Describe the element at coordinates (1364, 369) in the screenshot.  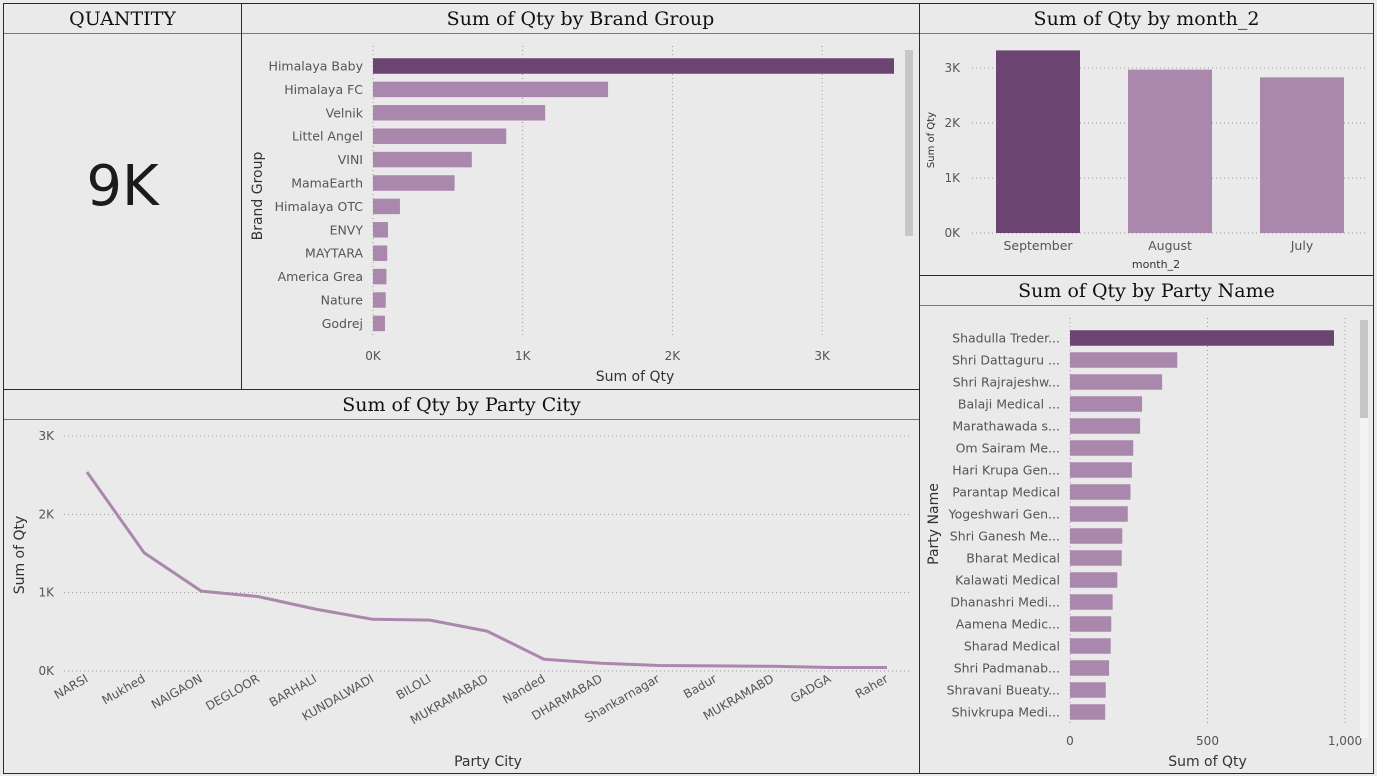
I see `party-chart-scroll-thumb` at that location.